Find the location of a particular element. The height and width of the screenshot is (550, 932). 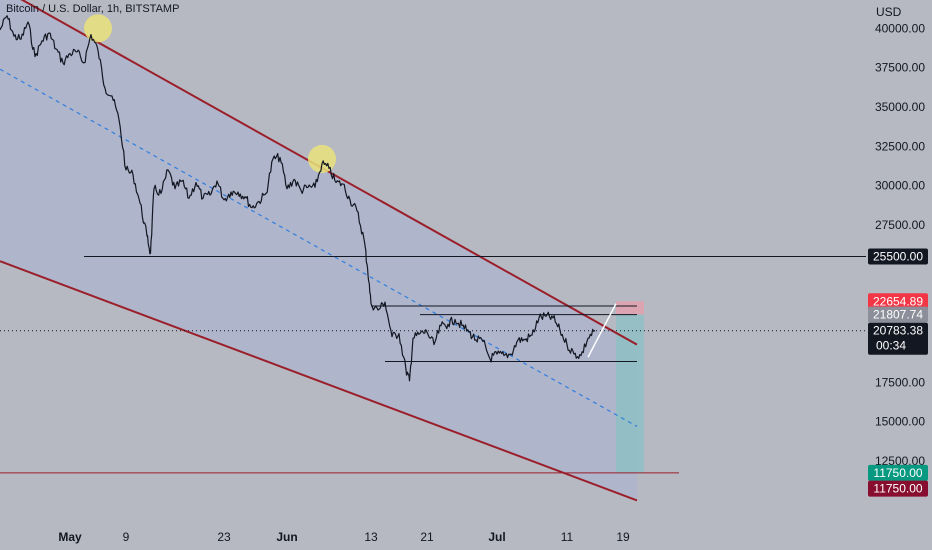

current-price-value: 20783.38 is located at coordinates (898, 331).